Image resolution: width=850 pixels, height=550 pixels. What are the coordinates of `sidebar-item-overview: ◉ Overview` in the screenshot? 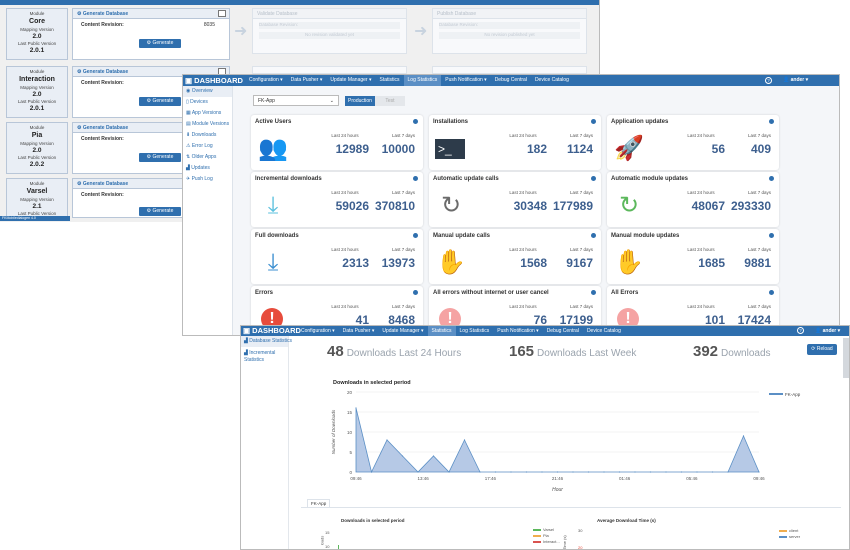 It's located at (207, 91).